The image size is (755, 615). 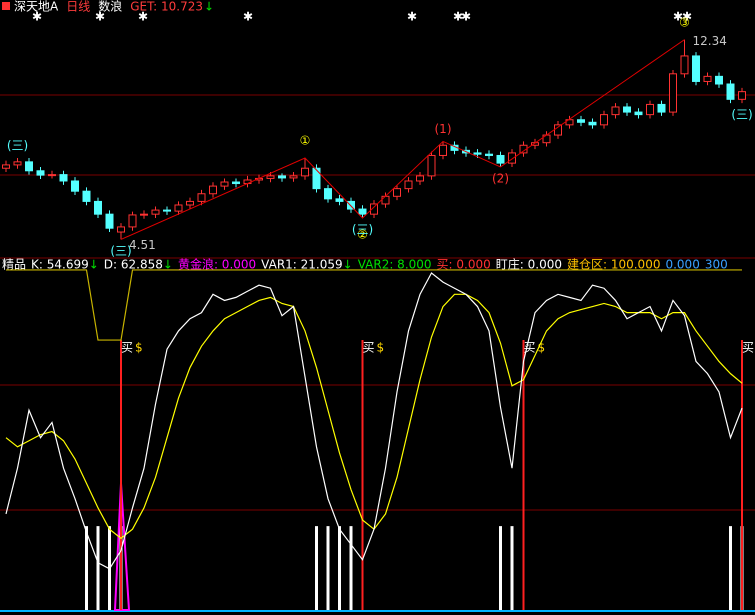 What do you see at coordinates (142, 245) in the screenshot?
I see `annotation: 4.51` at bounding box center [142, 245].